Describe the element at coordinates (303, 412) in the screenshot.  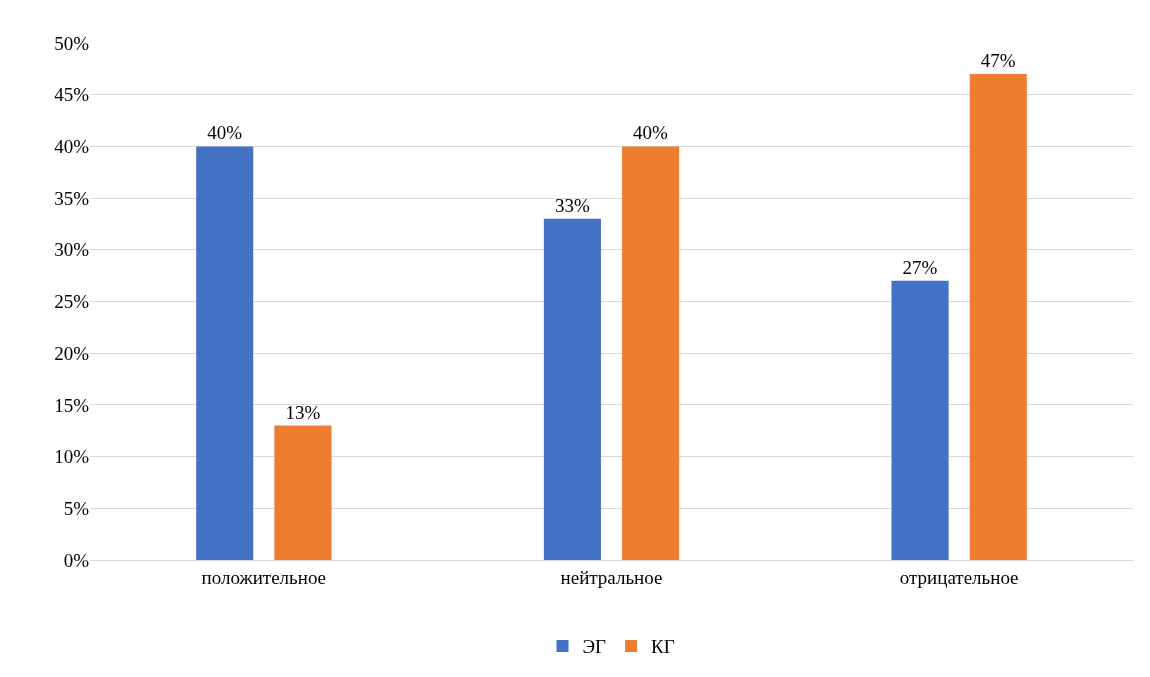
I see `data-label: 13%` at that location.